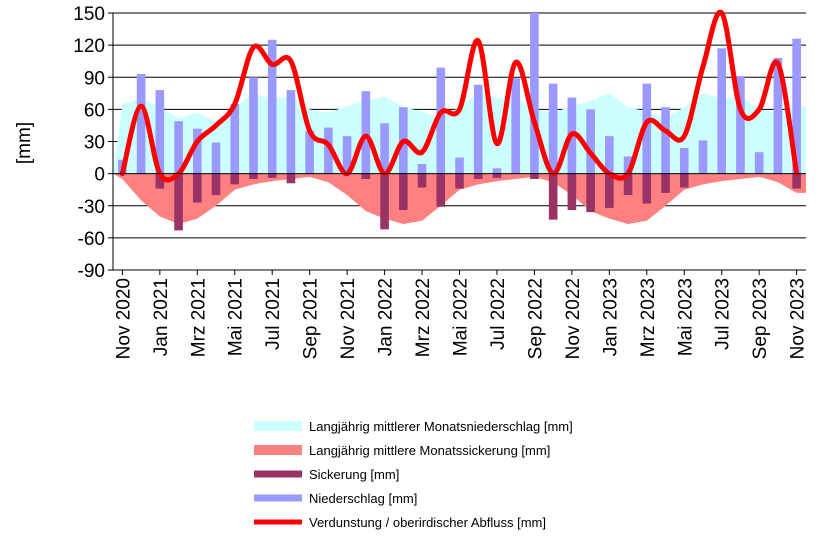 The width and height of the screenshot is (832, 540). Describe the element at coordinates (24, 143) in the screenshot. I see `y-axis-label: [mm]` at that location.